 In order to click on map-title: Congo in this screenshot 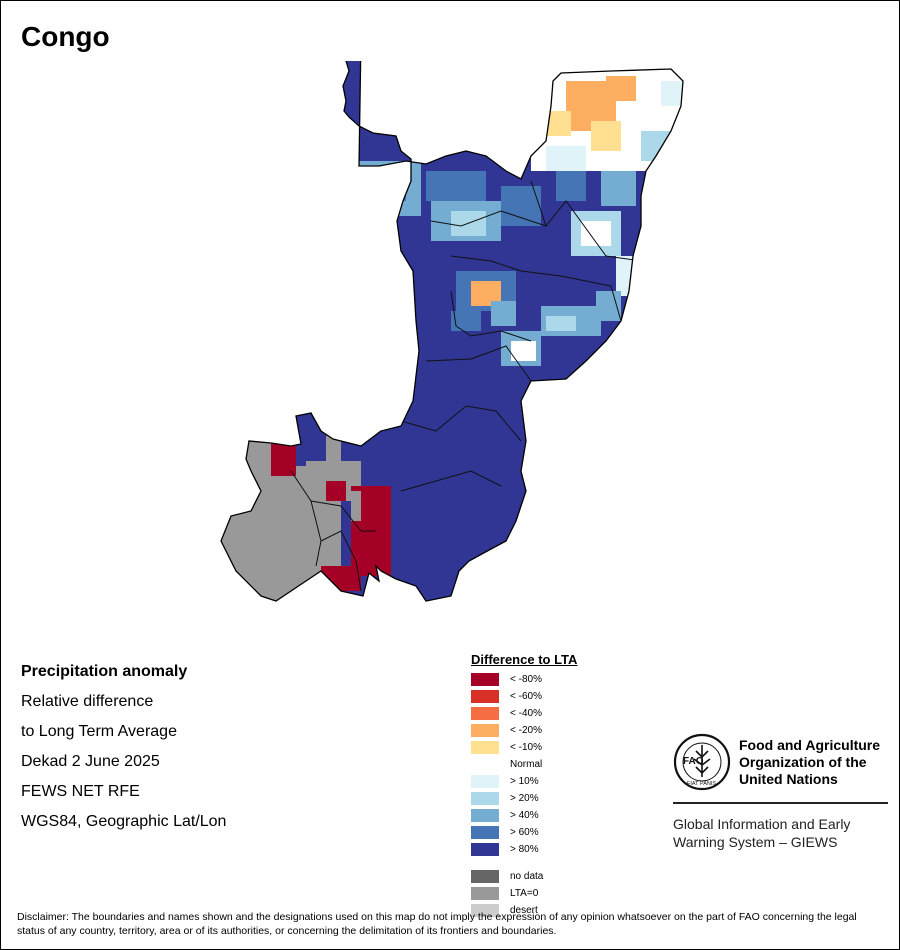, I will do `click(65, 36)`.